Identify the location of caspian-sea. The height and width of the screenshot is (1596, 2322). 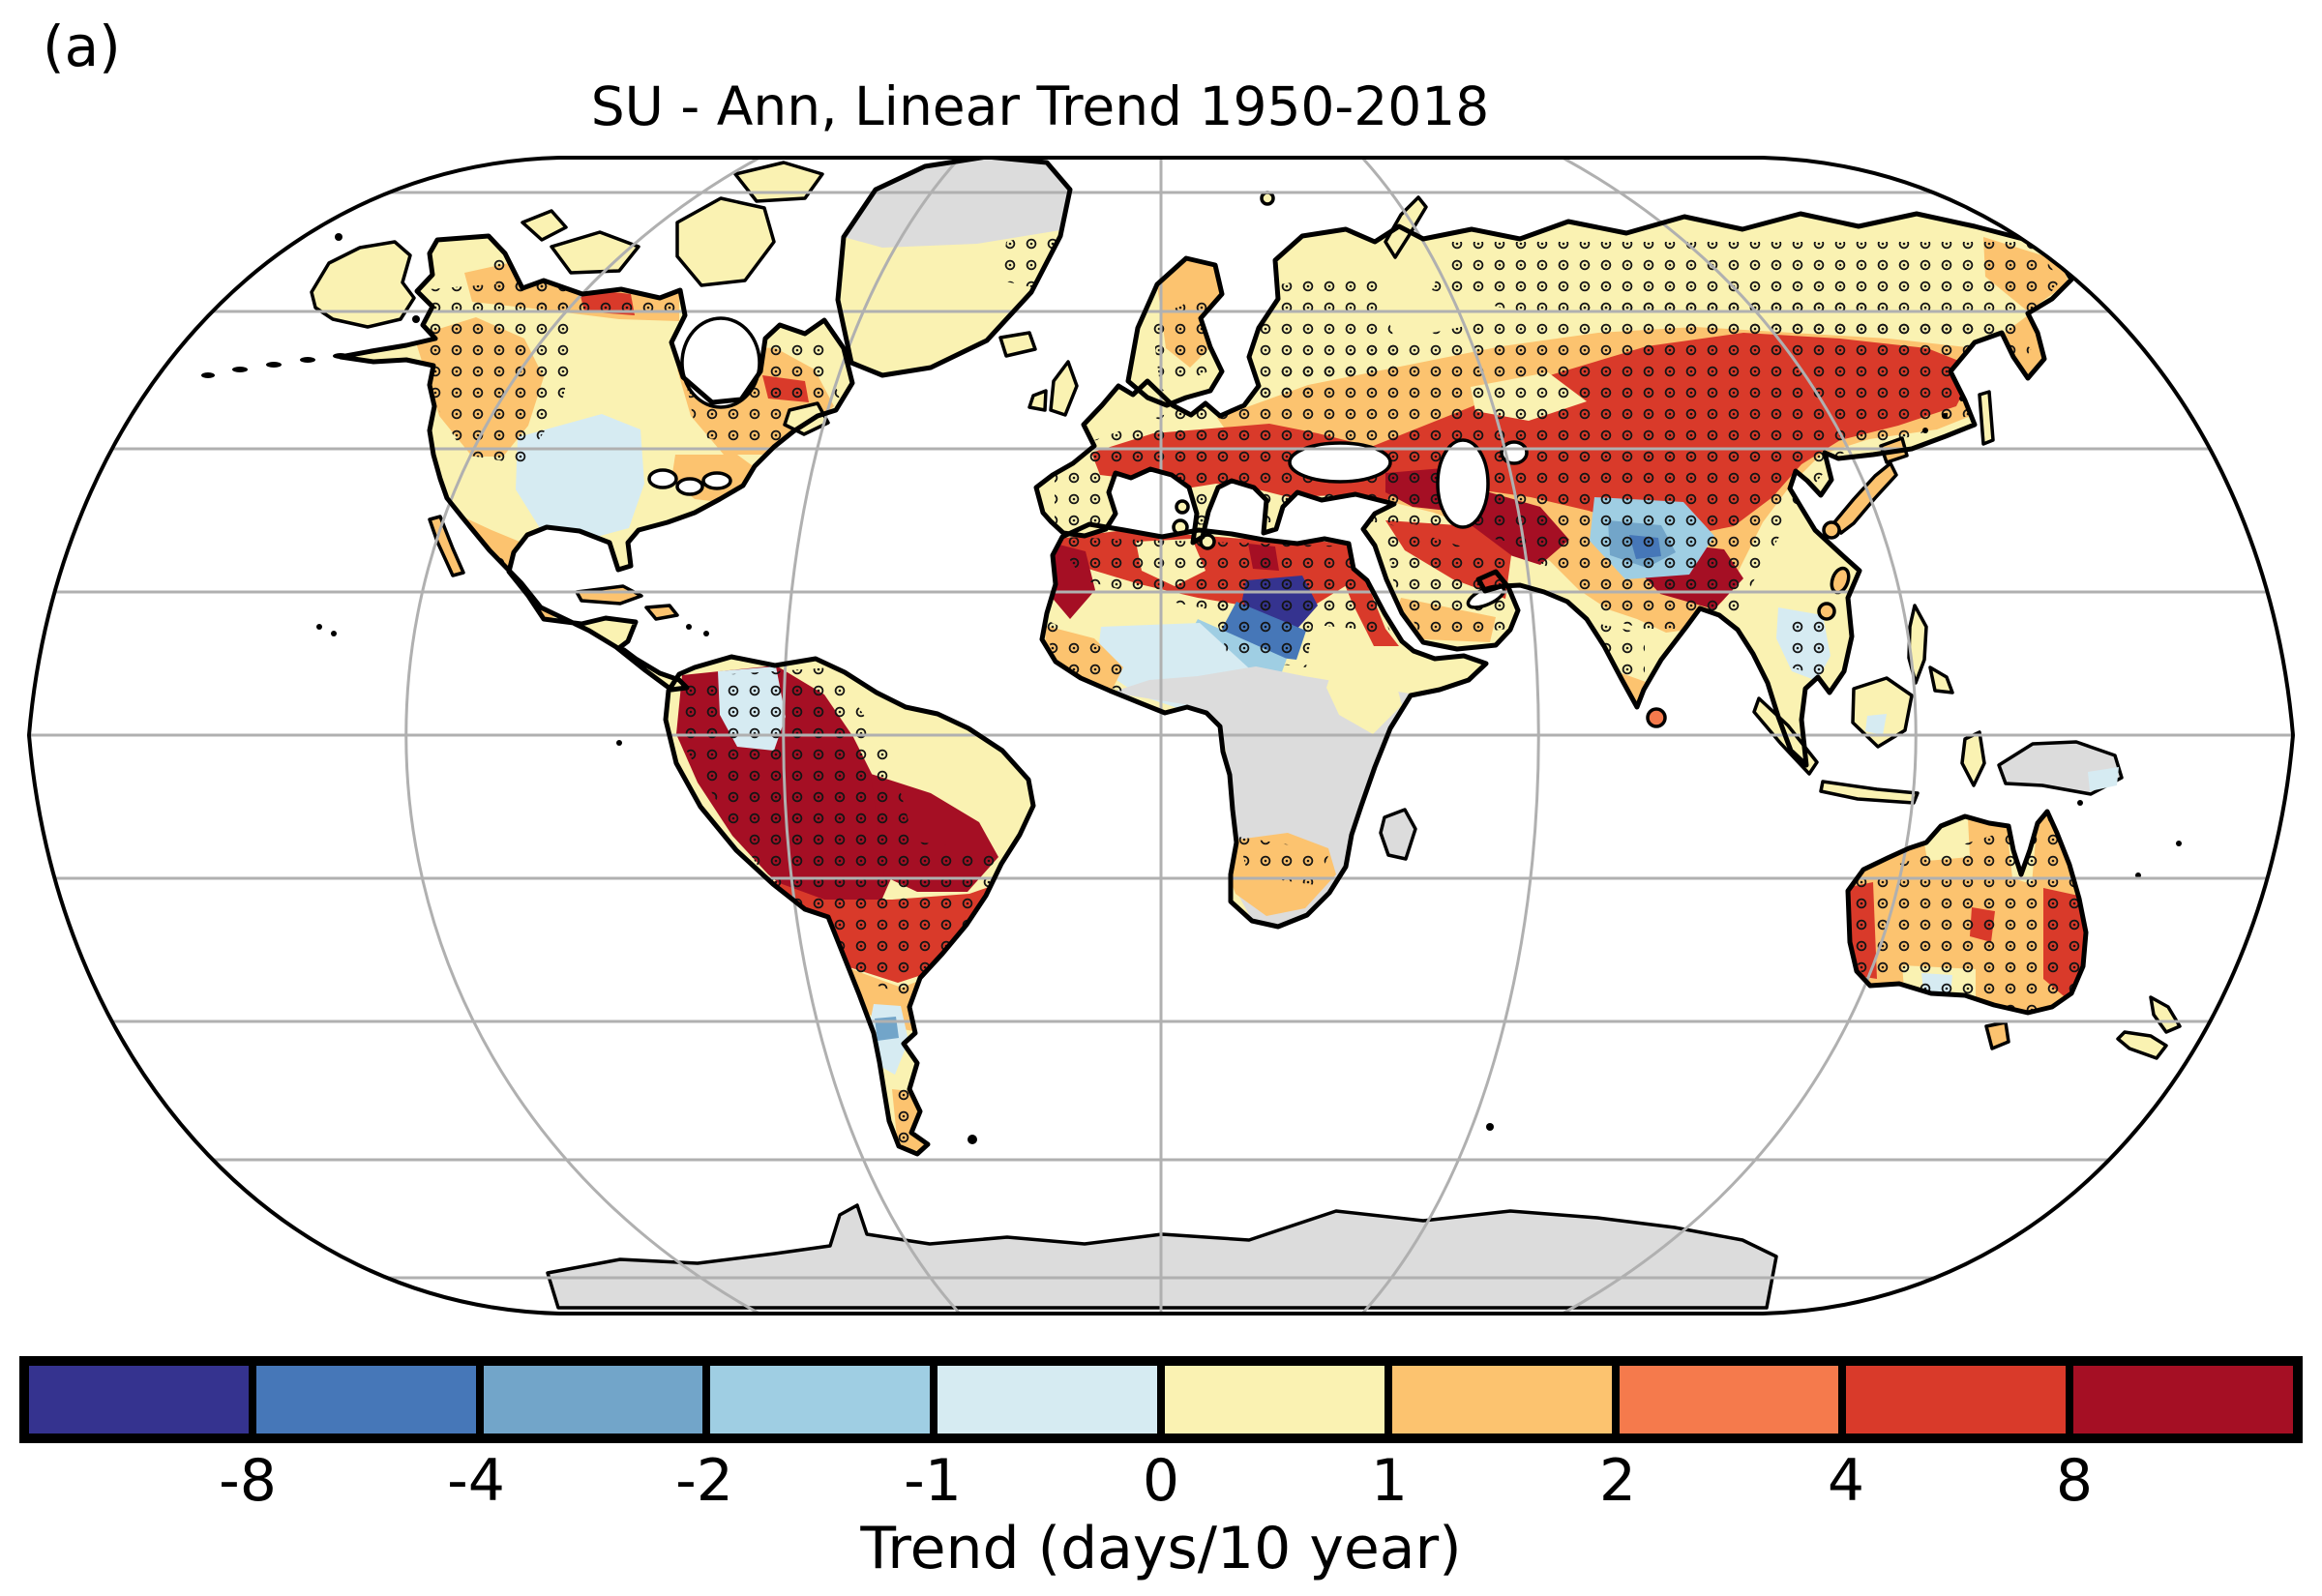
(1463, 483).